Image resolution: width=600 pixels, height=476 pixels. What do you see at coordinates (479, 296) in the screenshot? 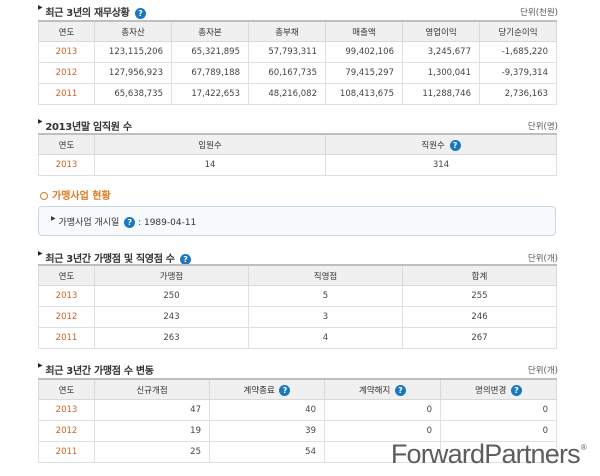
I see `table-cell: 255` at bounding box center [479, 296].